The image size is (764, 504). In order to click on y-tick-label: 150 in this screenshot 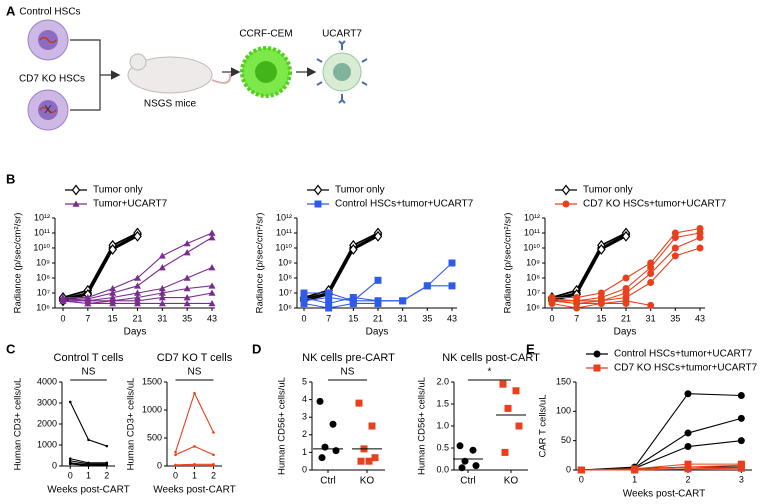, I will do `click(563, 381)`.